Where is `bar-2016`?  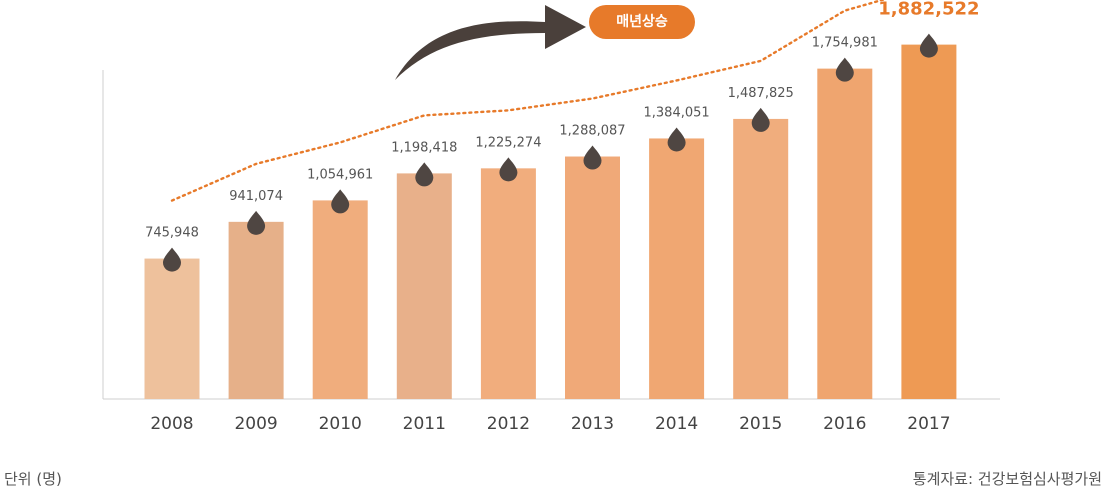
bar-2016 is located at coordinates (845, 234).